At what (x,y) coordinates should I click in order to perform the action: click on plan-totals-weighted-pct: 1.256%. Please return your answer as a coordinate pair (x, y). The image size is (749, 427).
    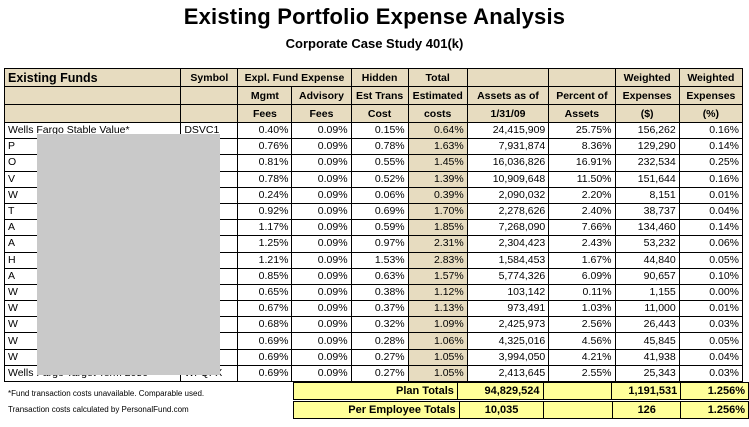
    Looking at the image, I should click on (714, 391).